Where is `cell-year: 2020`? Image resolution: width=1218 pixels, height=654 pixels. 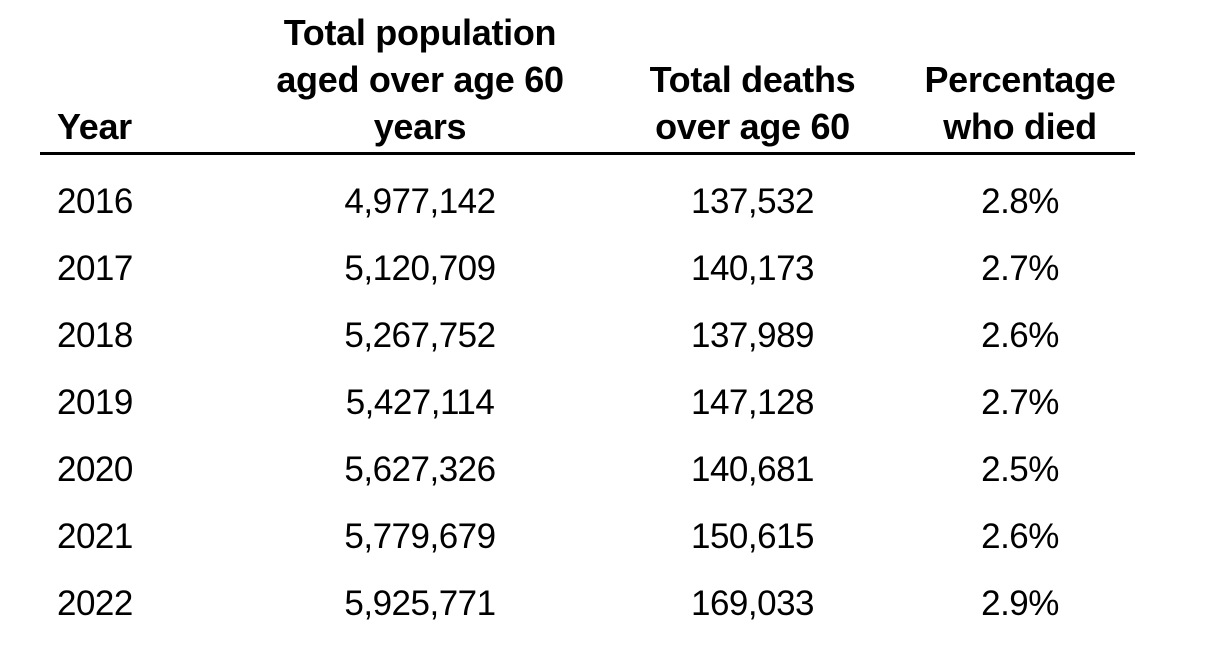
cell-year: 2020 is located at coordinates (95, 469).